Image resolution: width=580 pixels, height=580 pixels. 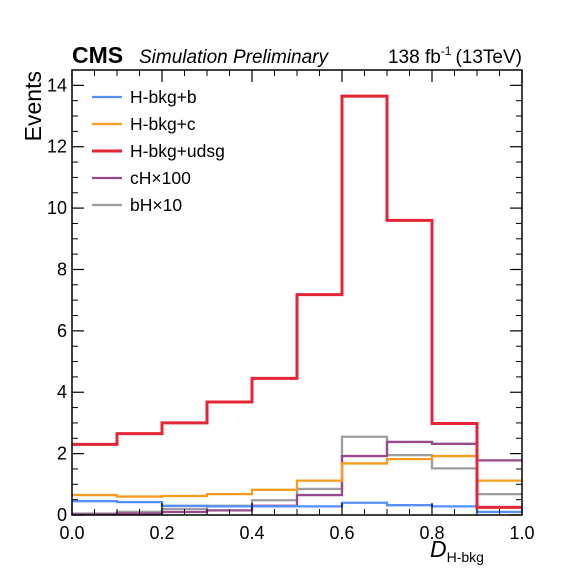 What do you see at coordinates (62, 515) in the screenshot?
I see `y-tick-label: 0` at bounding box center [62, 515].